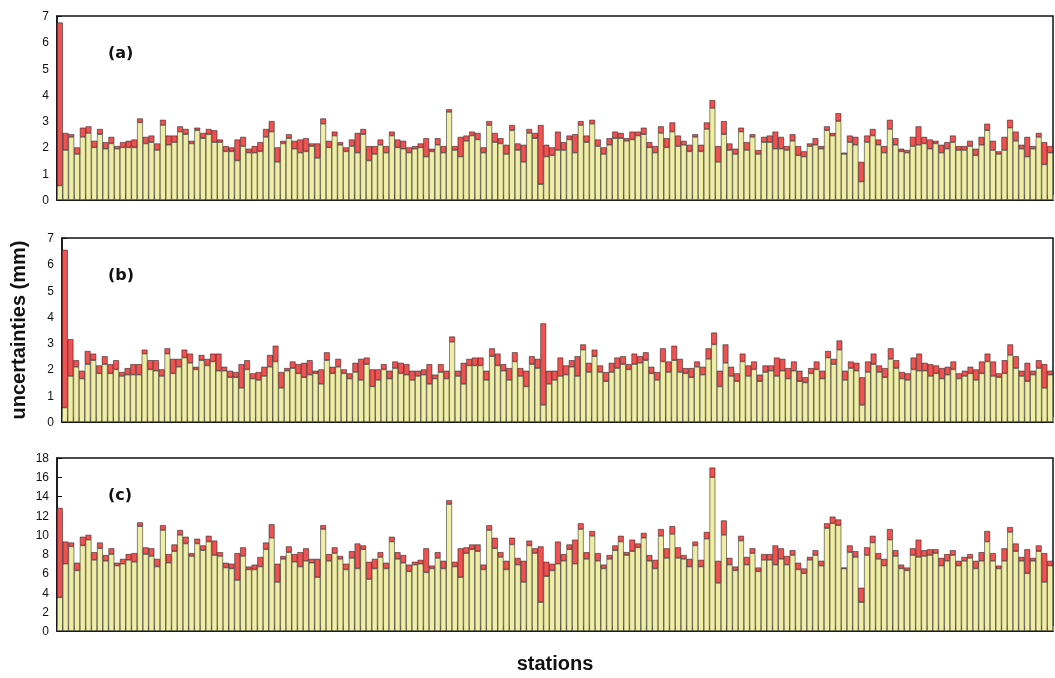 The image size is (1055, 678). I want to click on annotation: (a), so click(121, 52).